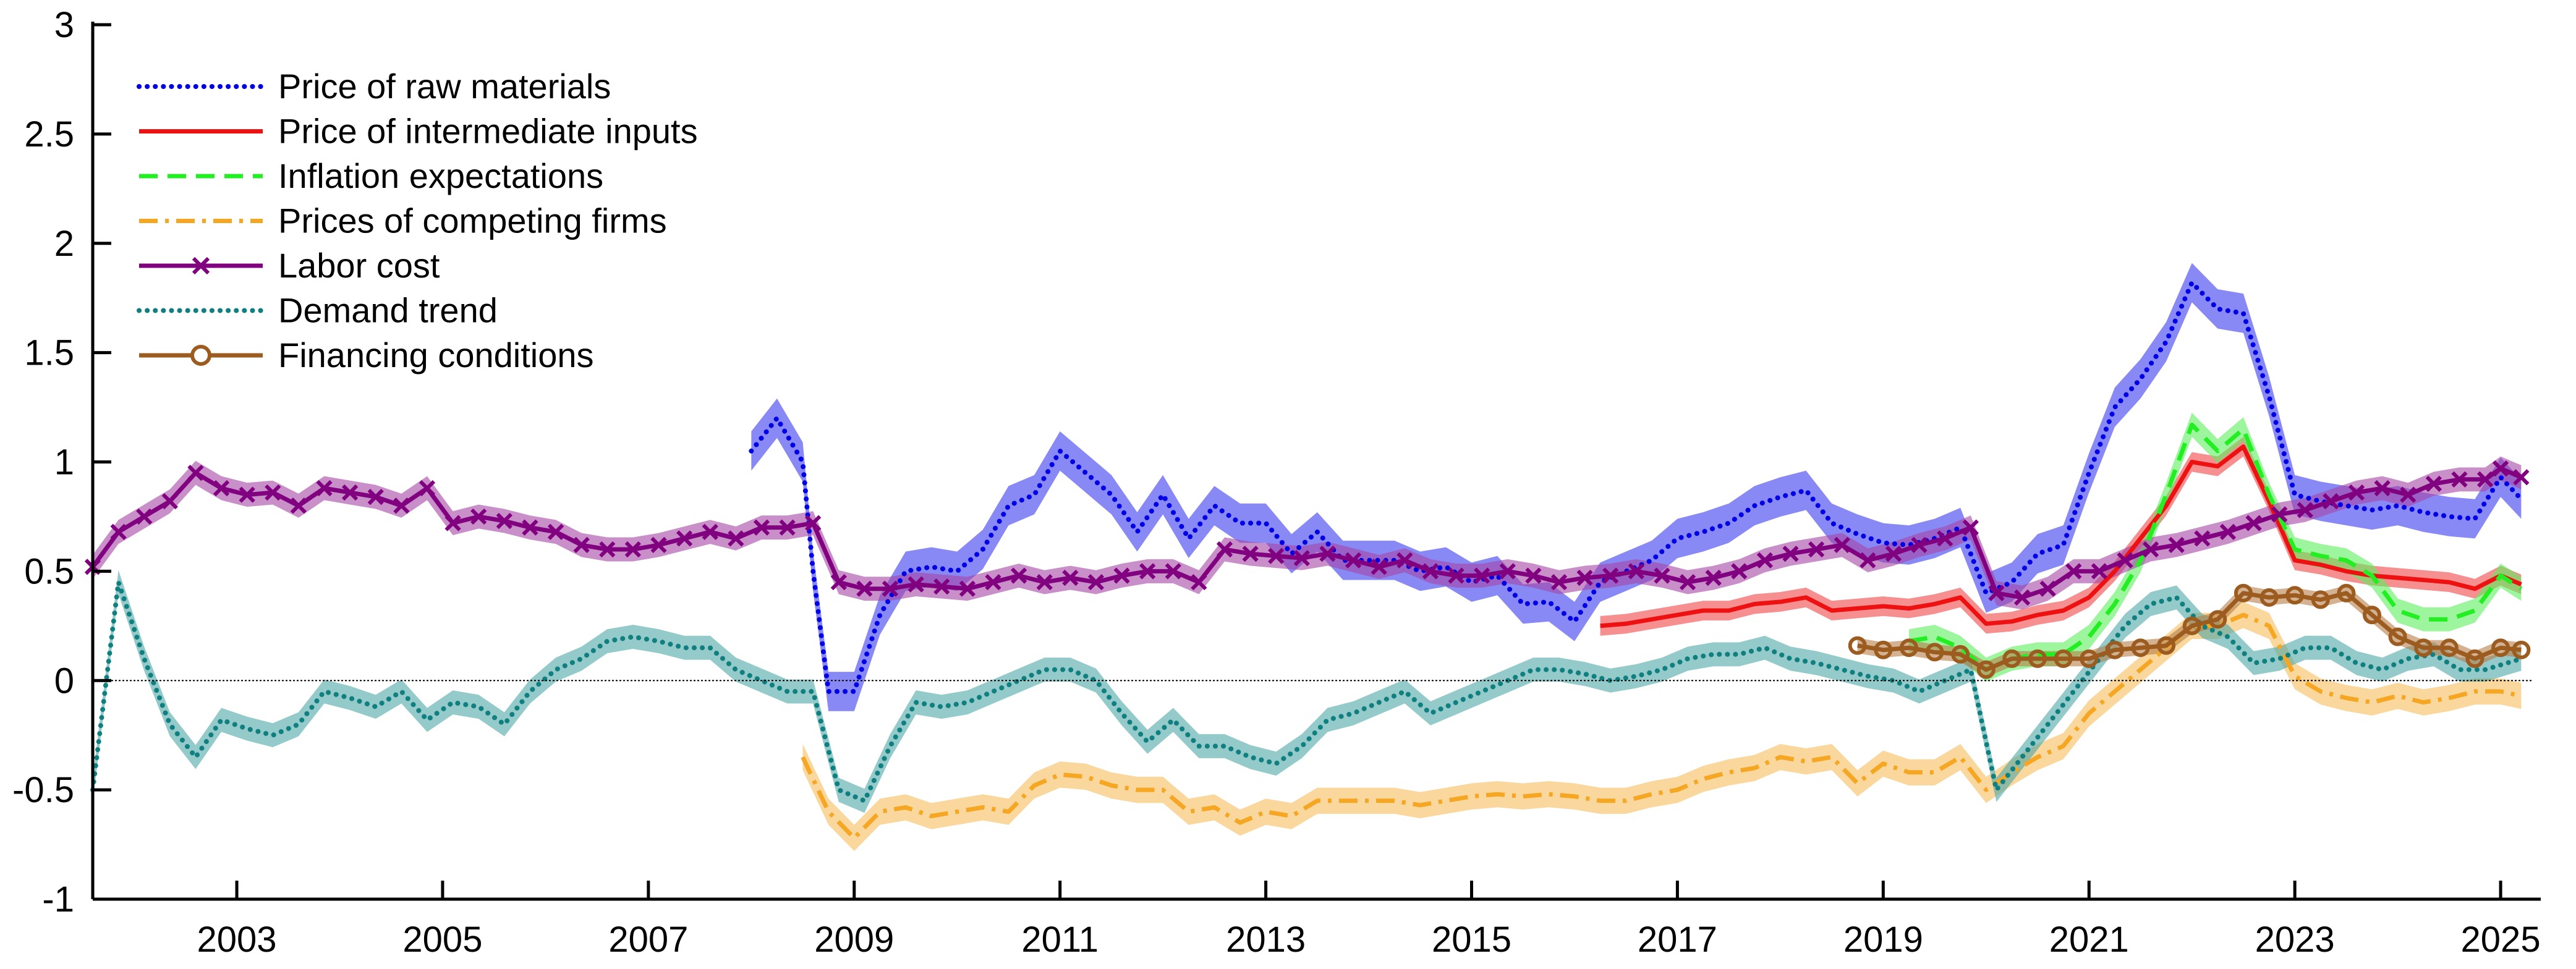 This screenshot has width=2576, height=969. I want to click on legend-item-inflation-expectations: Inflation expectations, so click(371, 175).